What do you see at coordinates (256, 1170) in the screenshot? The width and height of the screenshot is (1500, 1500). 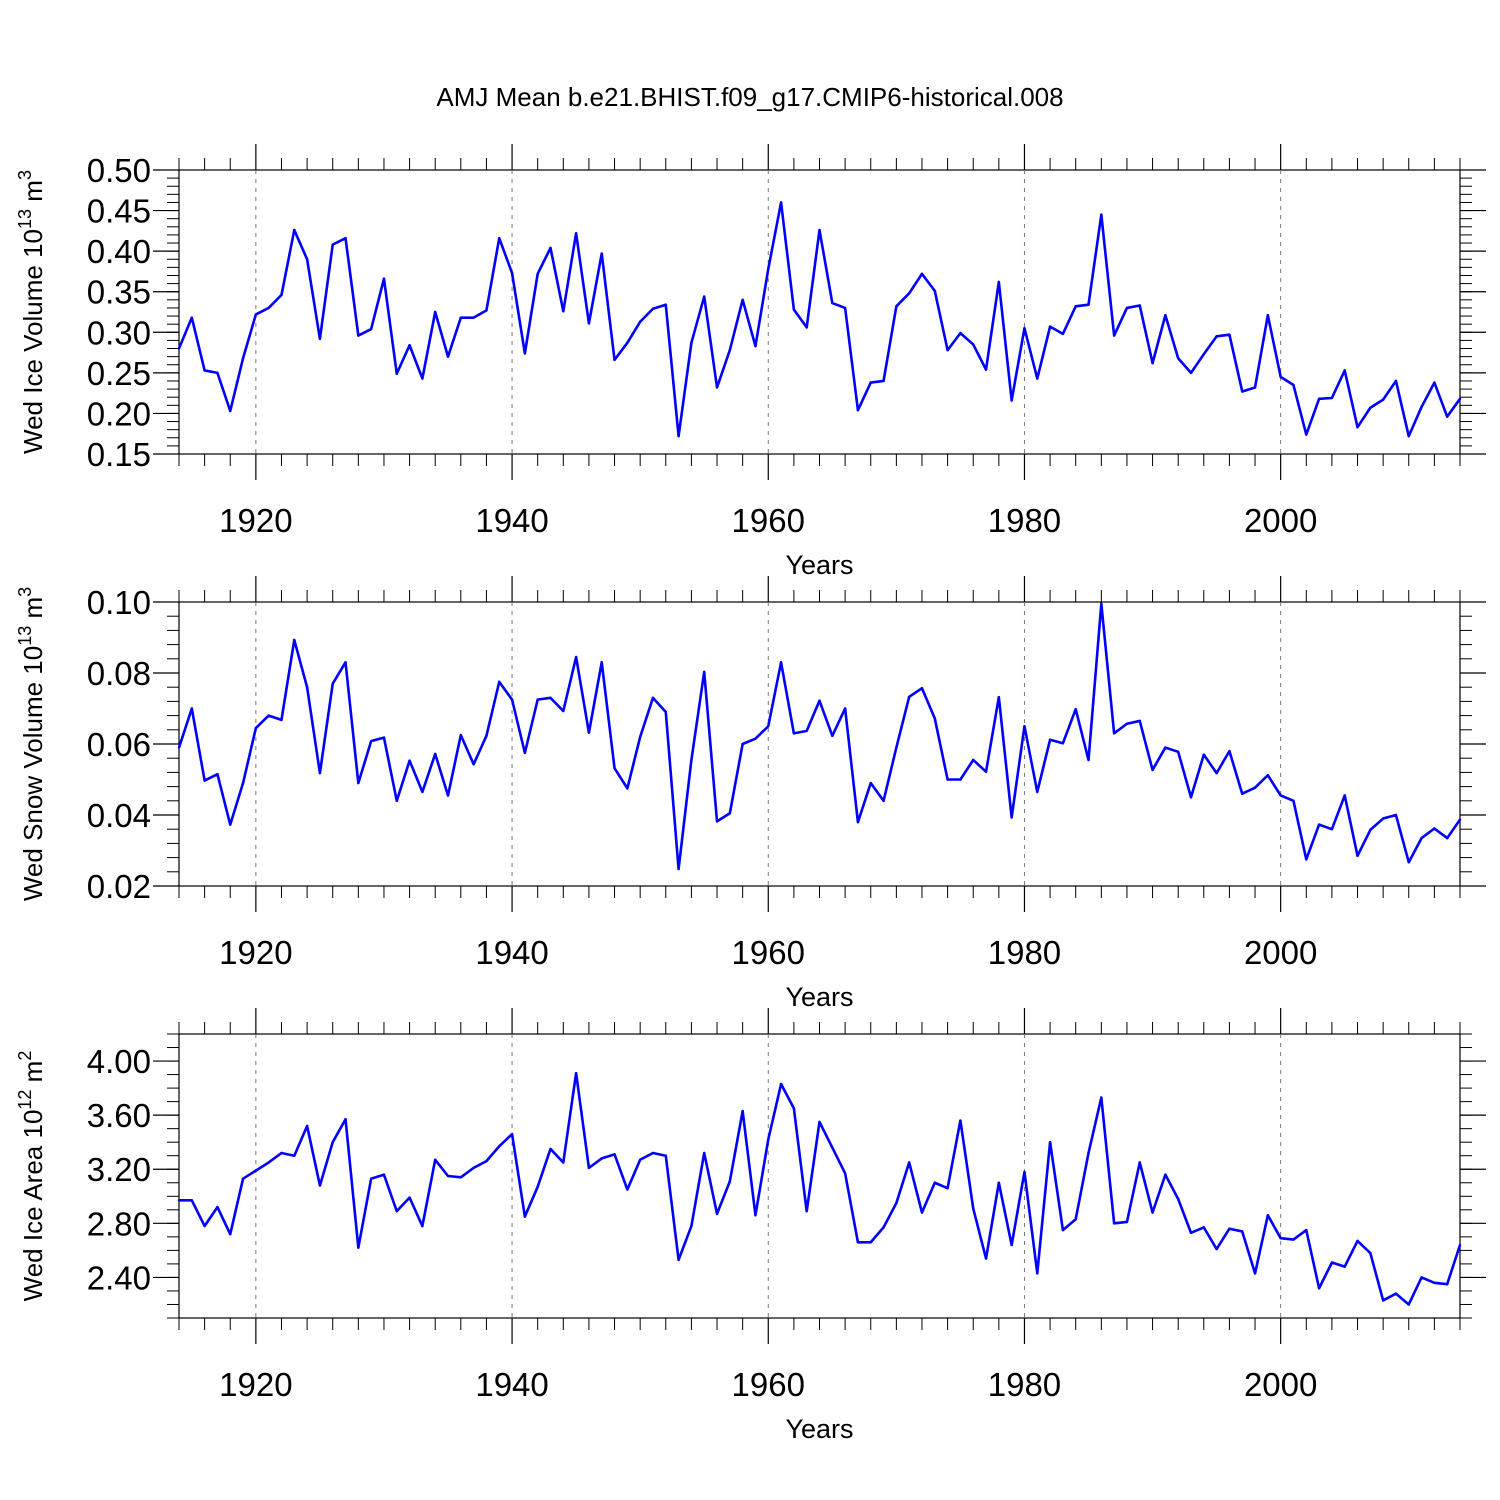 I see `ice-area-point-1920` at bounding box center [256, 1170].